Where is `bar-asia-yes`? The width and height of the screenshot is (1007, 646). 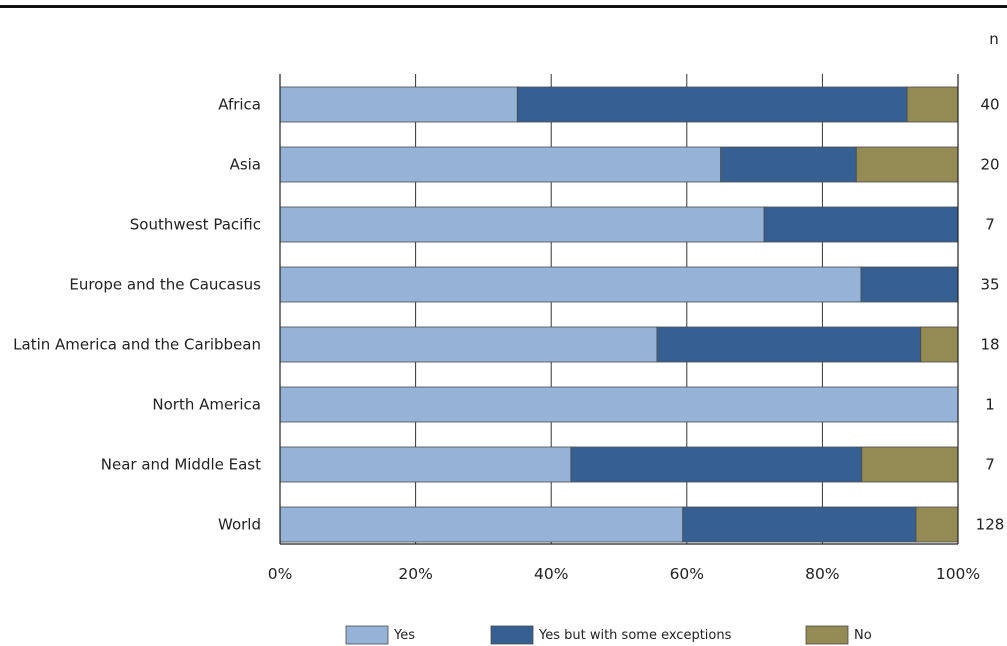 bar-asia-yes is located at coordinates (500, 164).